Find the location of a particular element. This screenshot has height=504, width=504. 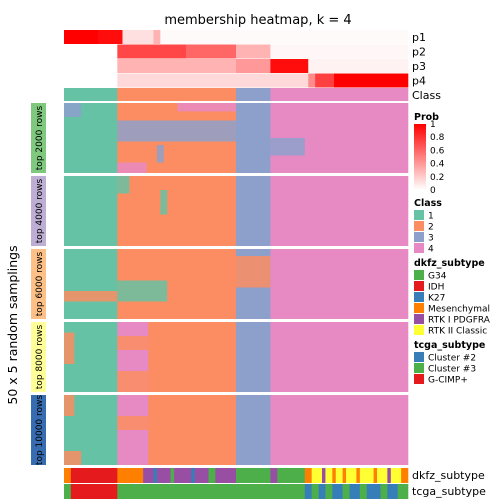

legend-item-3-0: Cluster #2 is located at coordinates (452, 359).